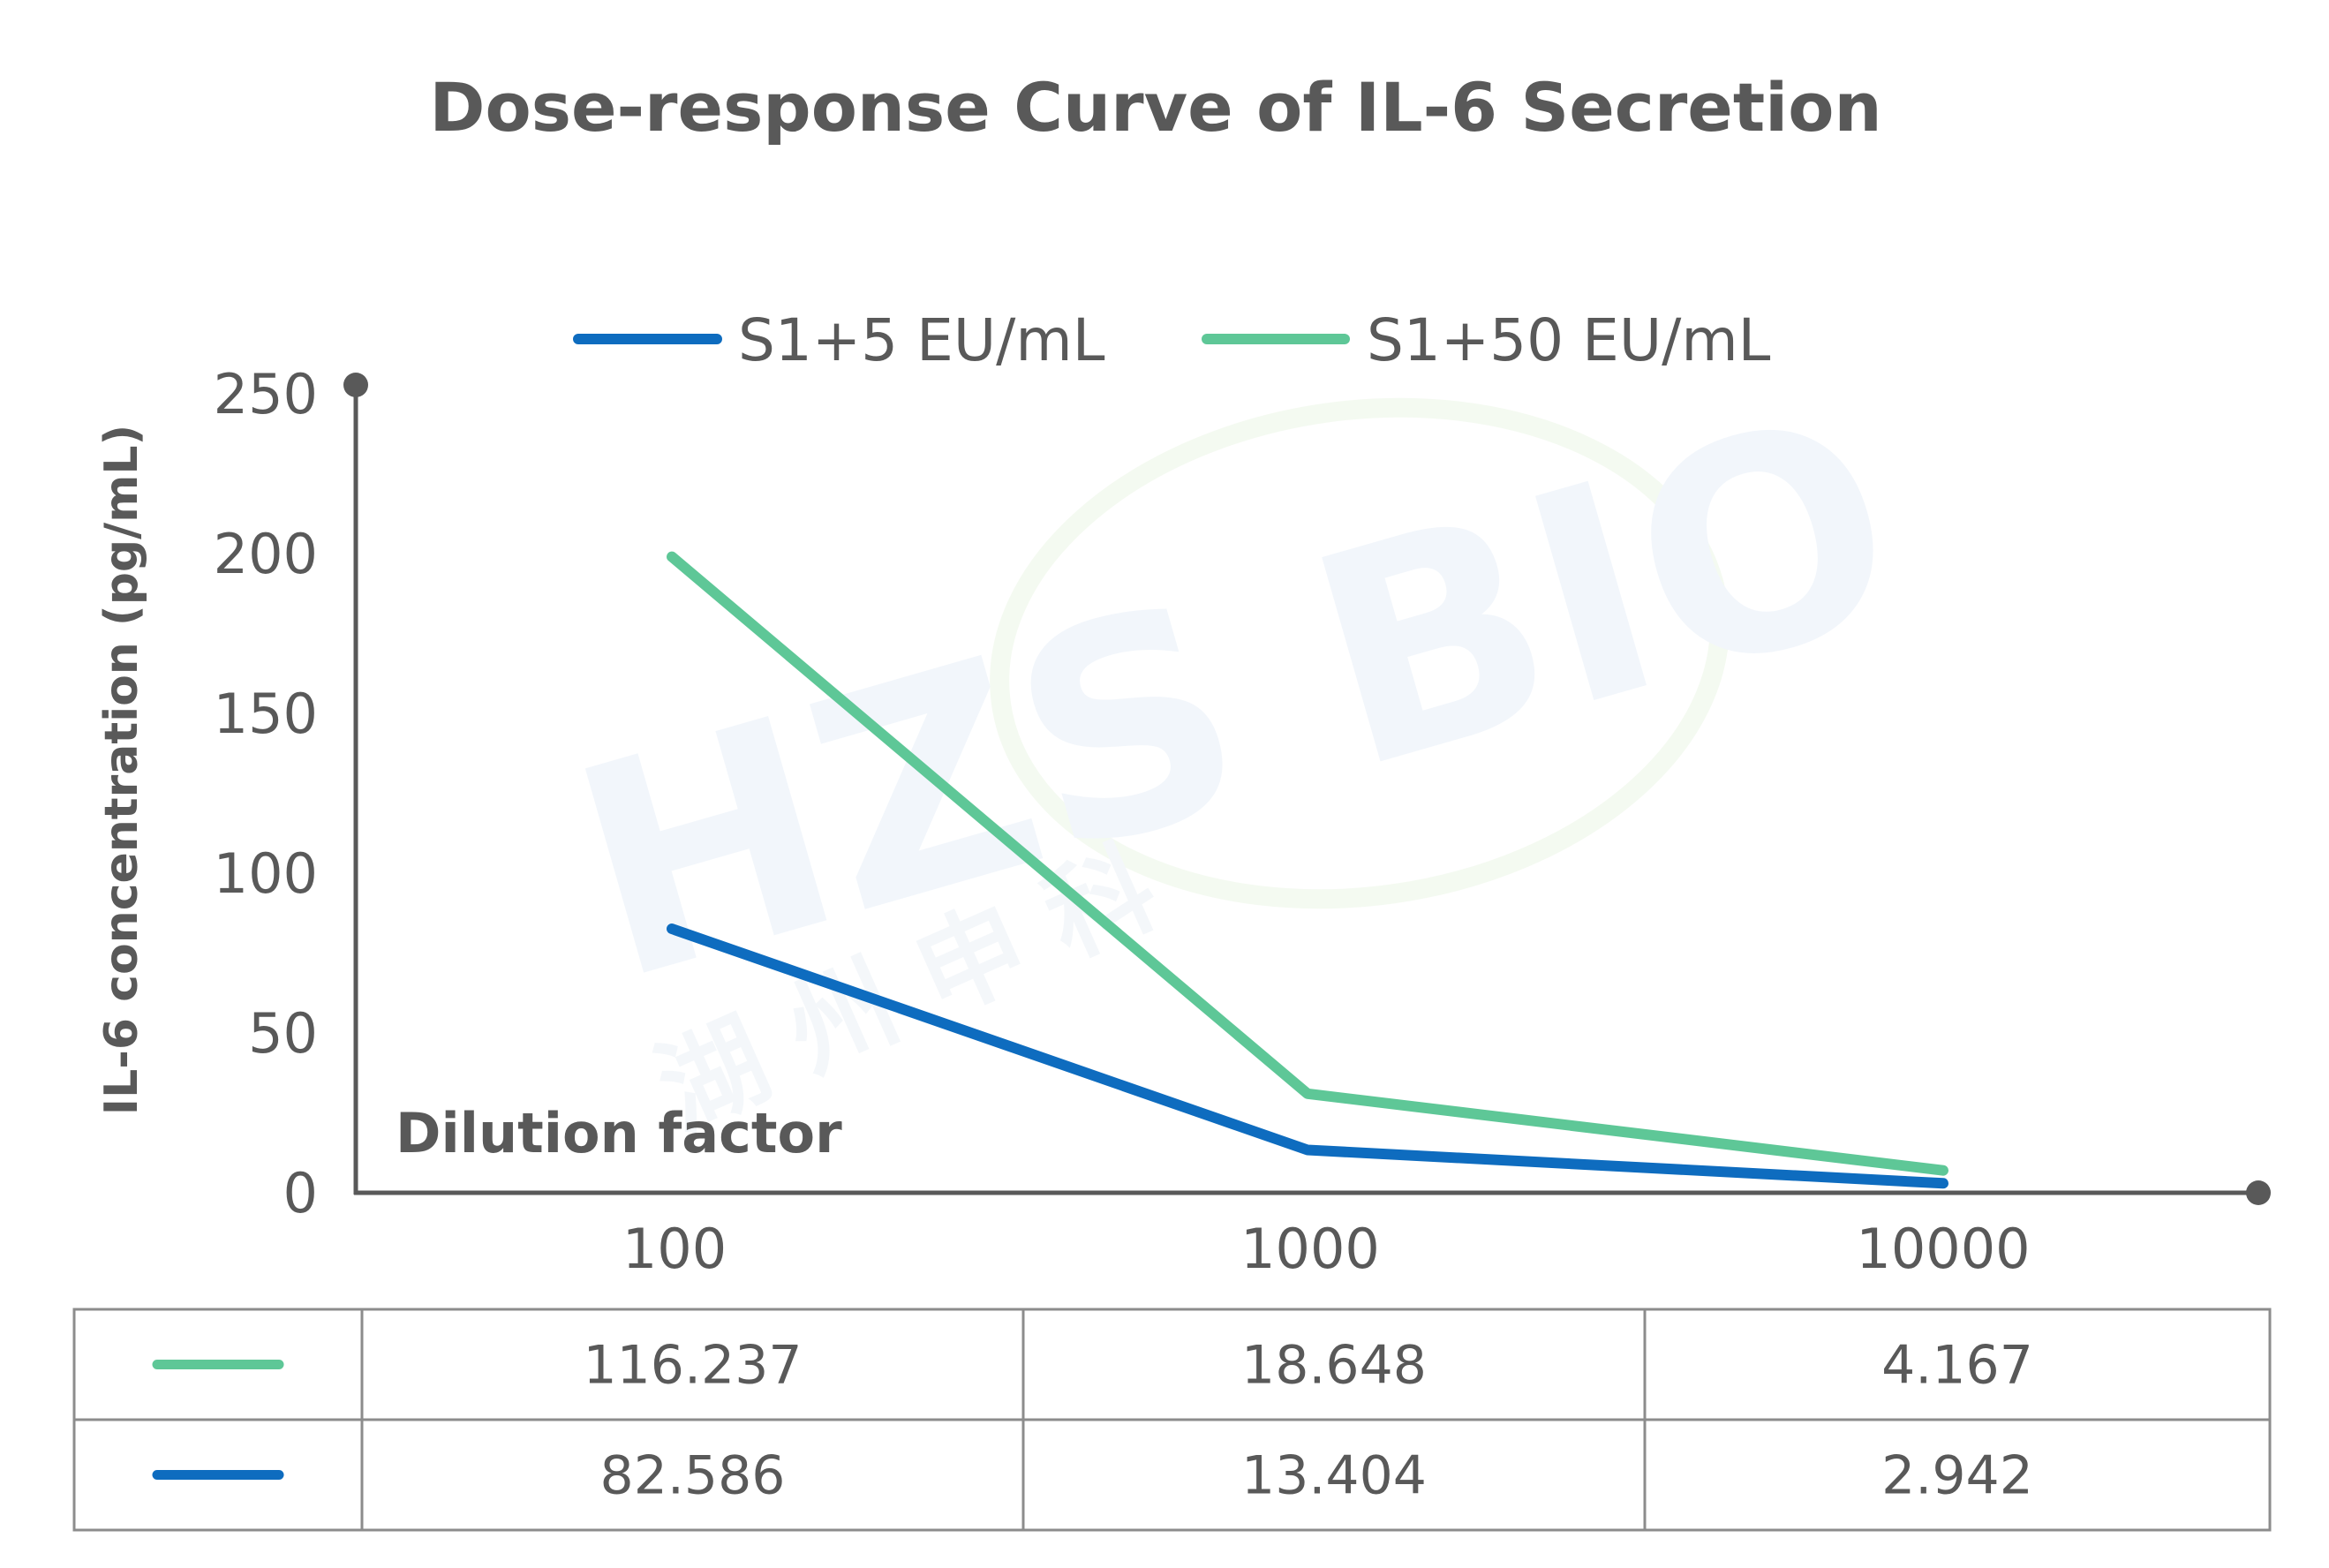 This screenshot has width=2329, height=1568. I want to click on legend: S1+5 EU/mL S1+50 EU/mL, so click(1172, 340).